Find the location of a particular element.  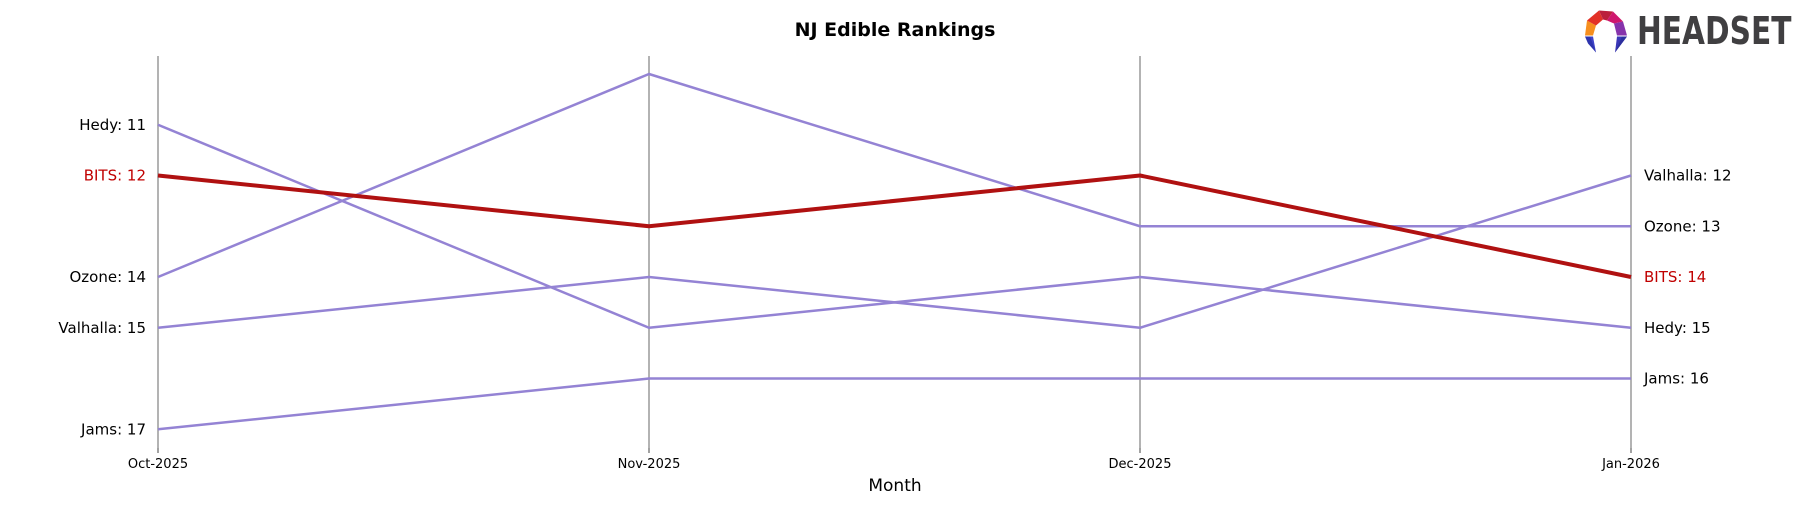

headset-logo-text: HEADSET is located at coordinates (1714, 31).